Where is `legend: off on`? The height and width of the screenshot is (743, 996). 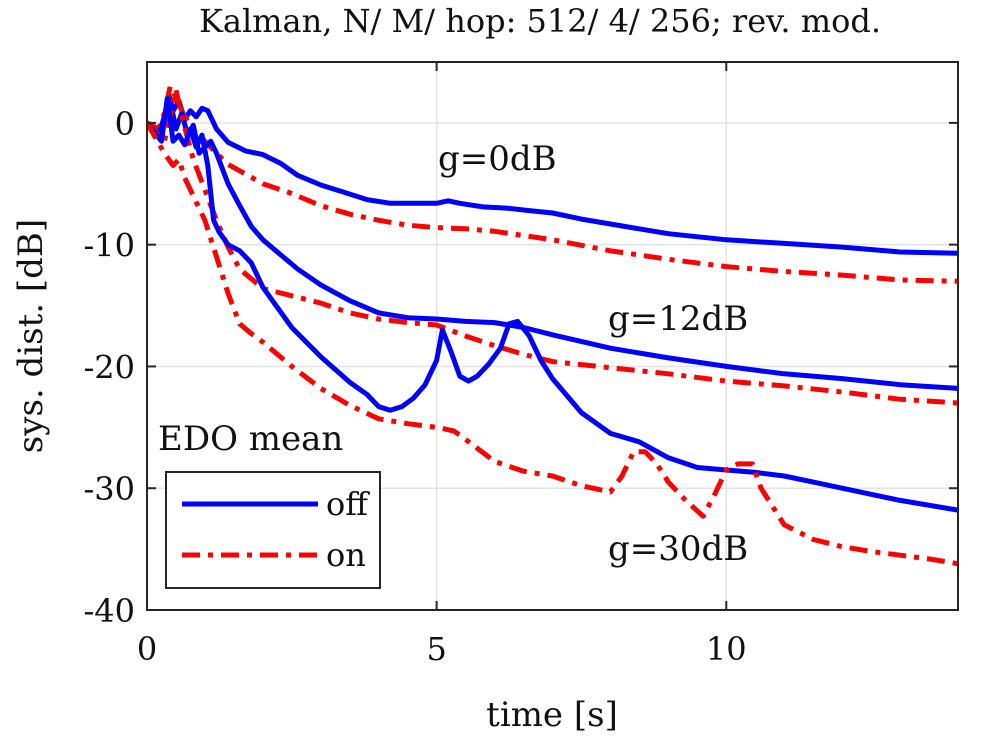 legend: off on is located at coordinates (273, 530).